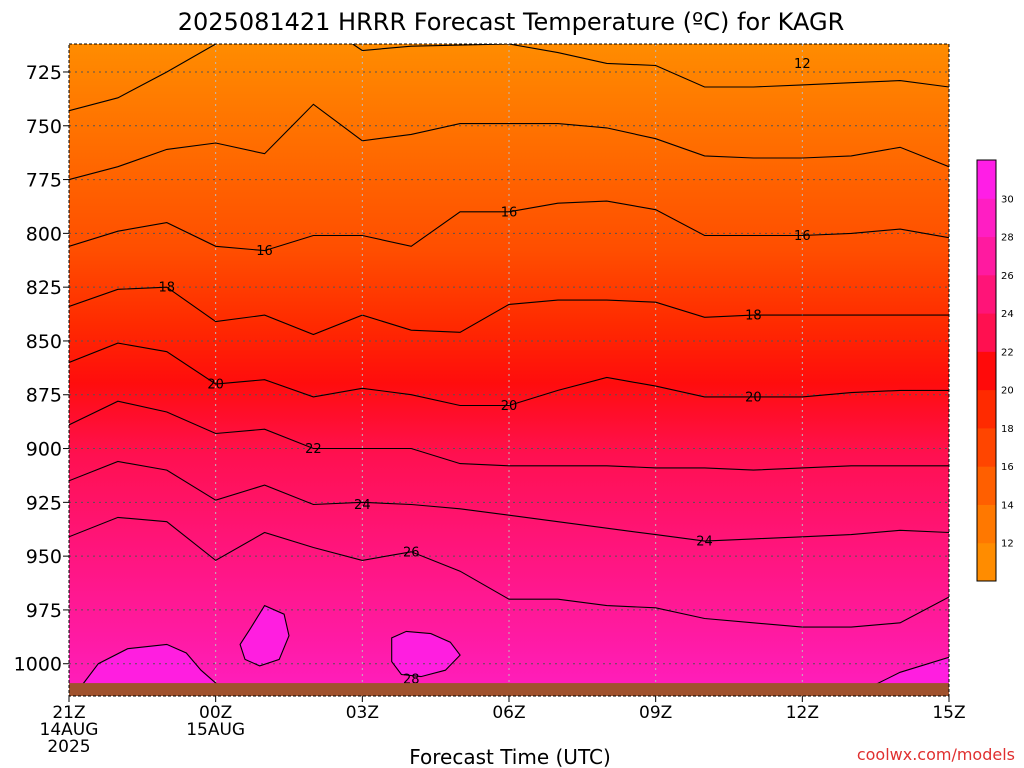 The width and height of the screenshot is (1024, 768). Describe the element at coordinates (362, 713) in the screenshot. I see `x-tick-label: 03Z` at that location.